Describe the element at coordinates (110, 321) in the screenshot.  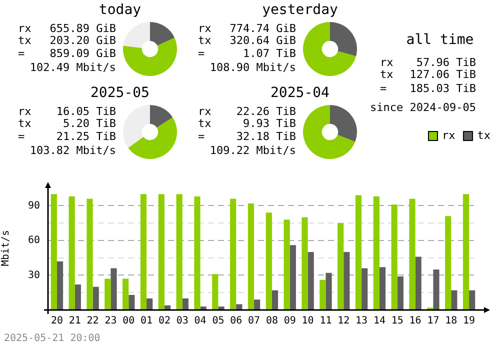
I see `x-tick-label: 23` at that location.